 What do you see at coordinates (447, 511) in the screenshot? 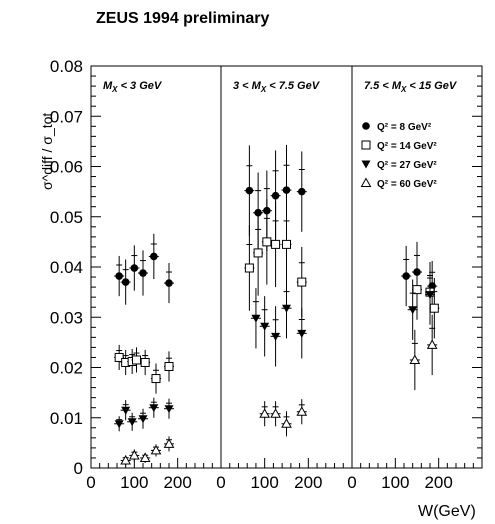
I see `x-axis-label: W(GeV)` at bounding box center [447, 511].